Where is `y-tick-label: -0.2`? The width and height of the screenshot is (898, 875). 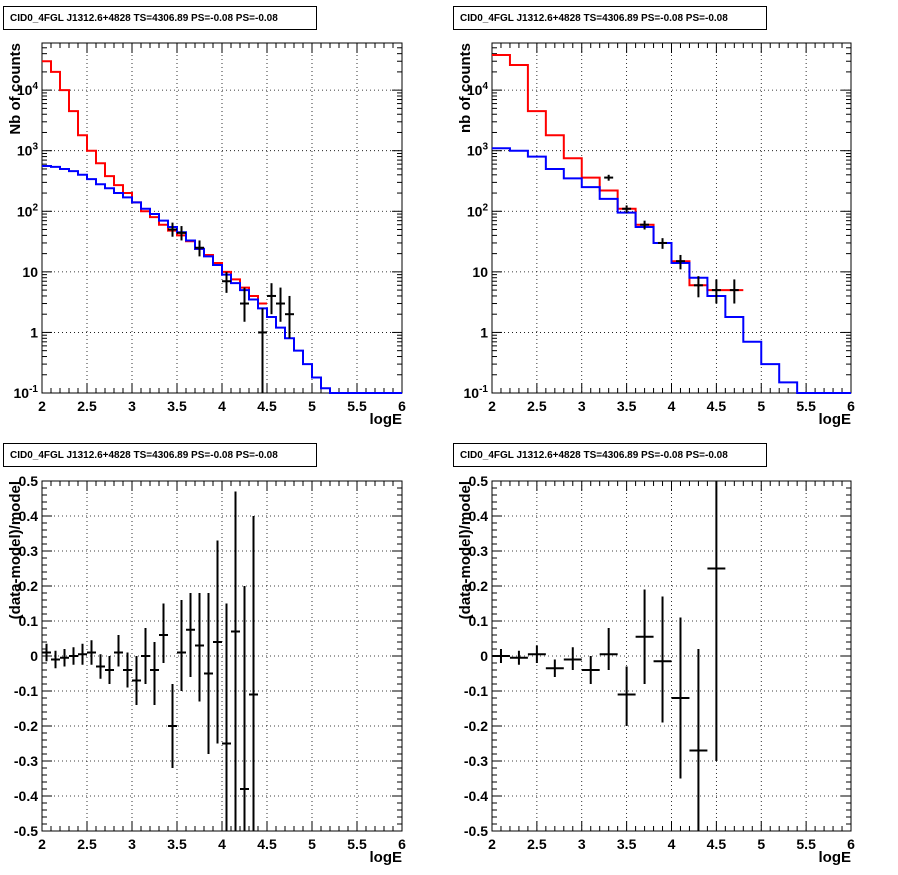
y-tick-label: -0.2 is located at coordinates (26, 726).